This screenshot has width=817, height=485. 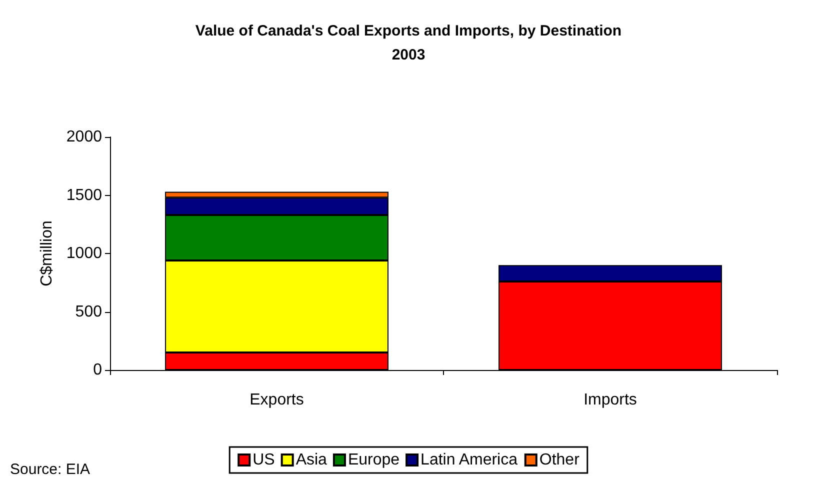 I want to click on y-tick-label: 0, so click(x=97, y=370).